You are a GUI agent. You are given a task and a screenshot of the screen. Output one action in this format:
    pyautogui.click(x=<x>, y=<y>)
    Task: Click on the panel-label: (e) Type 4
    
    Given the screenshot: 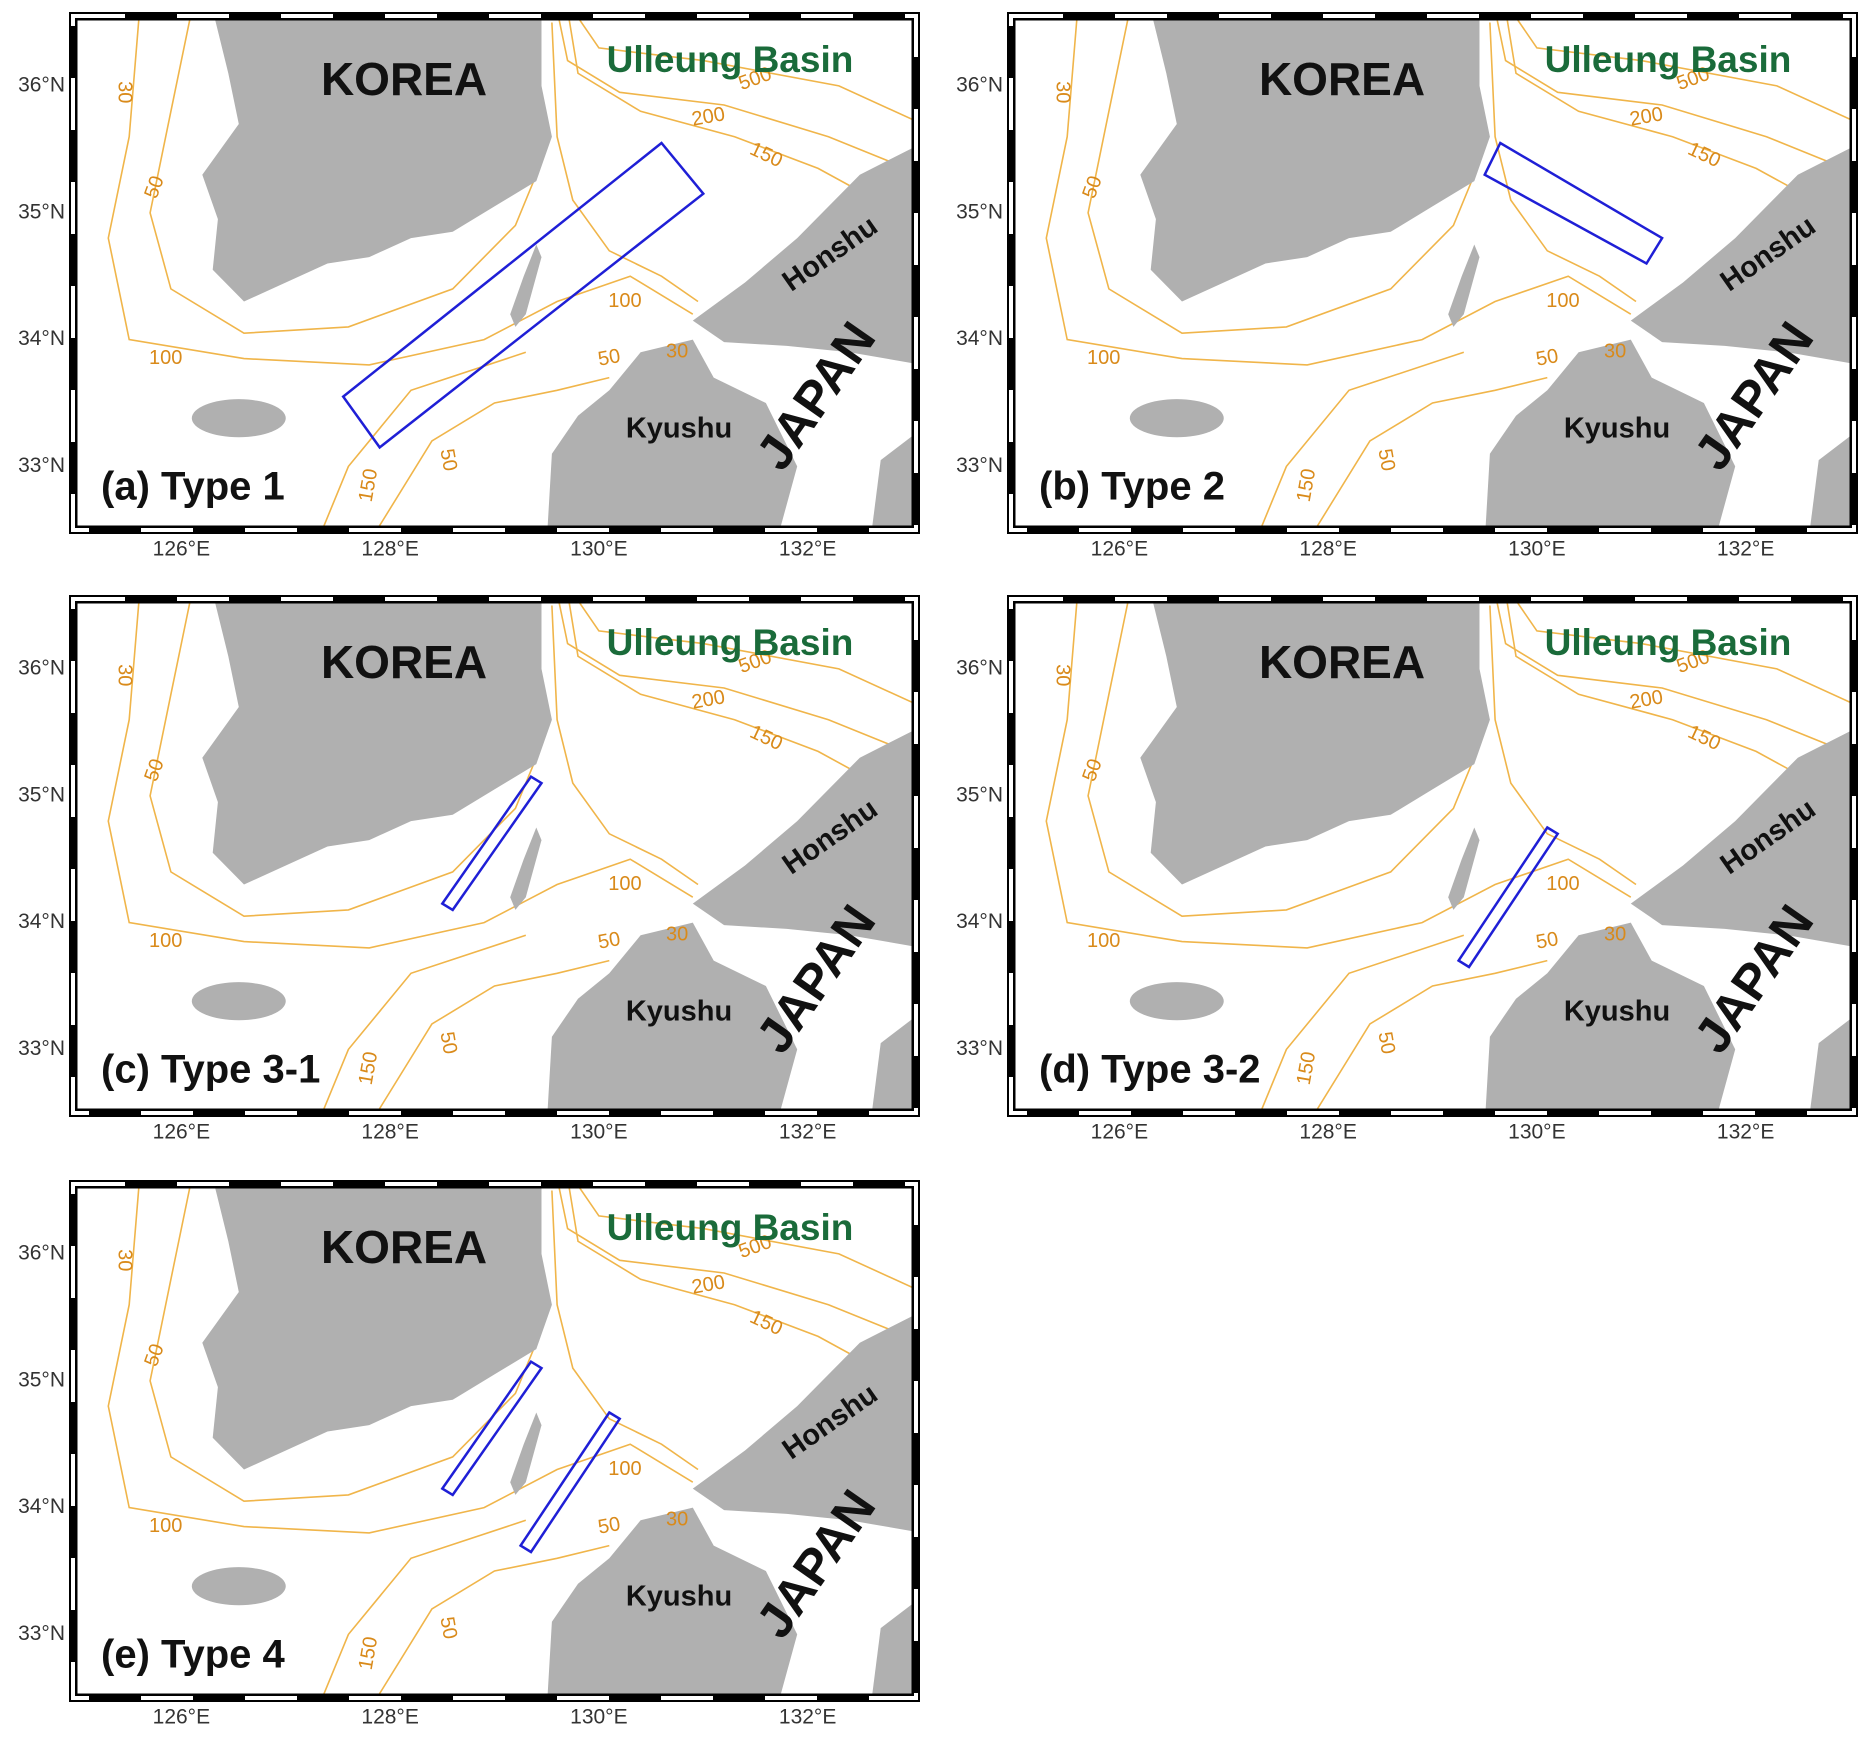 What is the action you would take?
    pyautogui.click(x=193, y=1655)
    